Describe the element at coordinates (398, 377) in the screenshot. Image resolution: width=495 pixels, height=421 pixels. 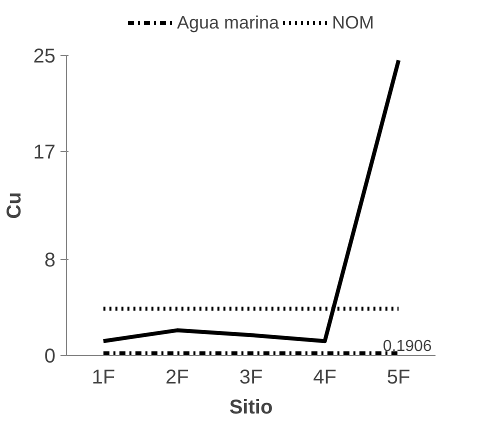
I see `x-tick-label: 5F` at that location.